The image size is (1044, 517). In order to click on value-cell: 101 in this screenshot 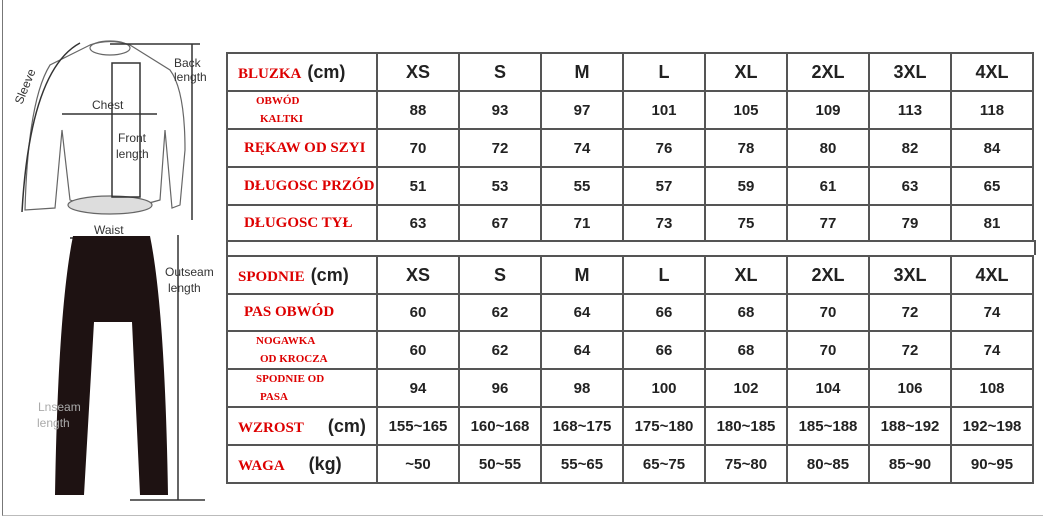, I will do `click(664, 110)`.